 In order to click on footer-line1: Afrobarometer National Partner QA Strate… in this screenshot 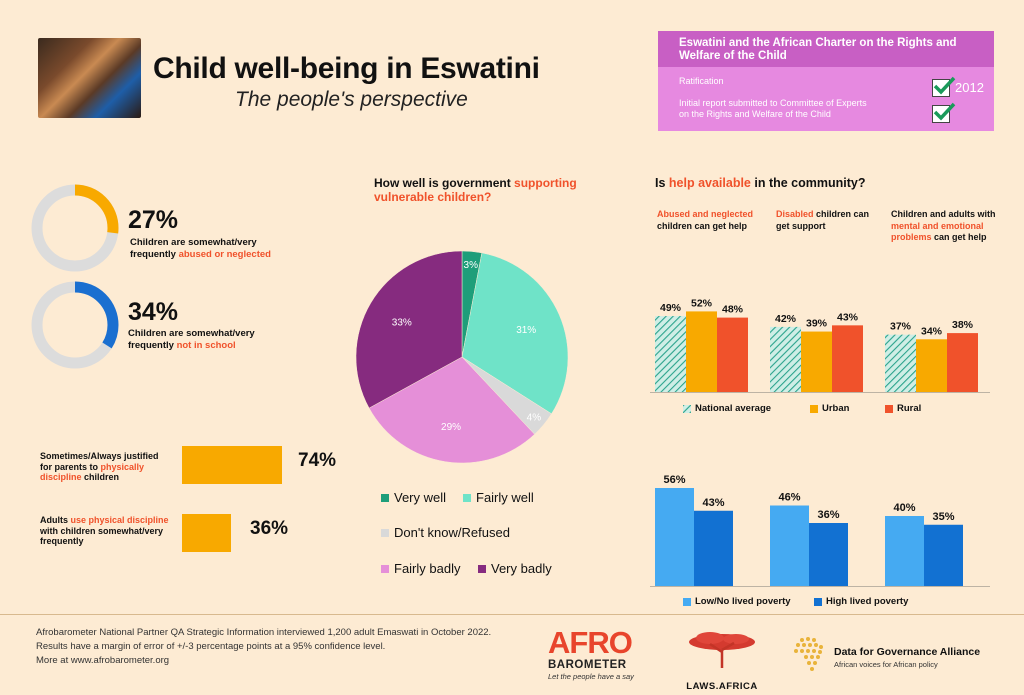, I will do `click(264, 632)`.